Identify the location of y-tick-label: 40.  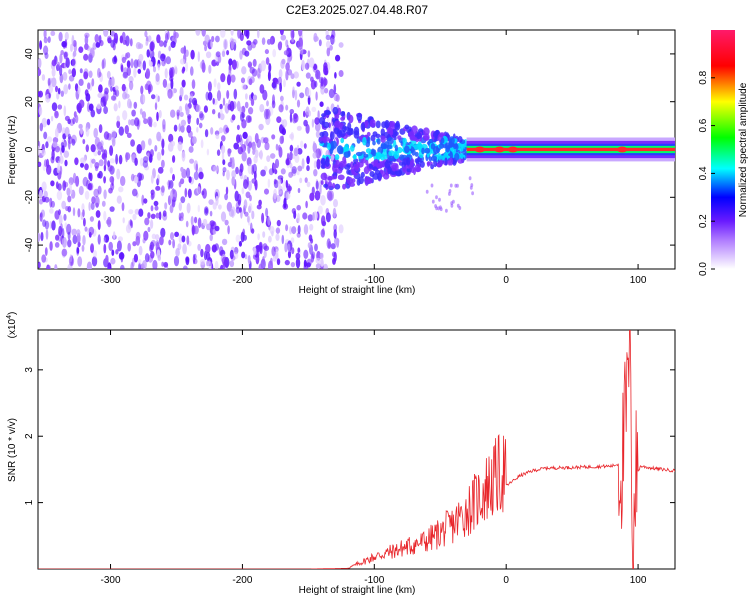
(29, 54).